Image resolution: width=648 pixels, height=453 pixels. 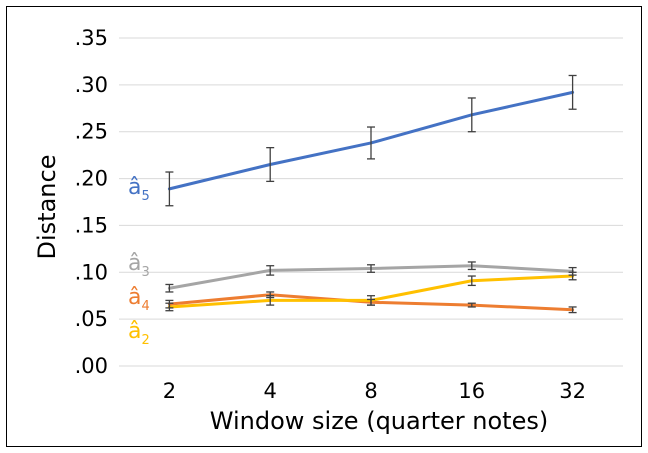 I want to click on x-tick-label: 4, so click(x=270, y=391).